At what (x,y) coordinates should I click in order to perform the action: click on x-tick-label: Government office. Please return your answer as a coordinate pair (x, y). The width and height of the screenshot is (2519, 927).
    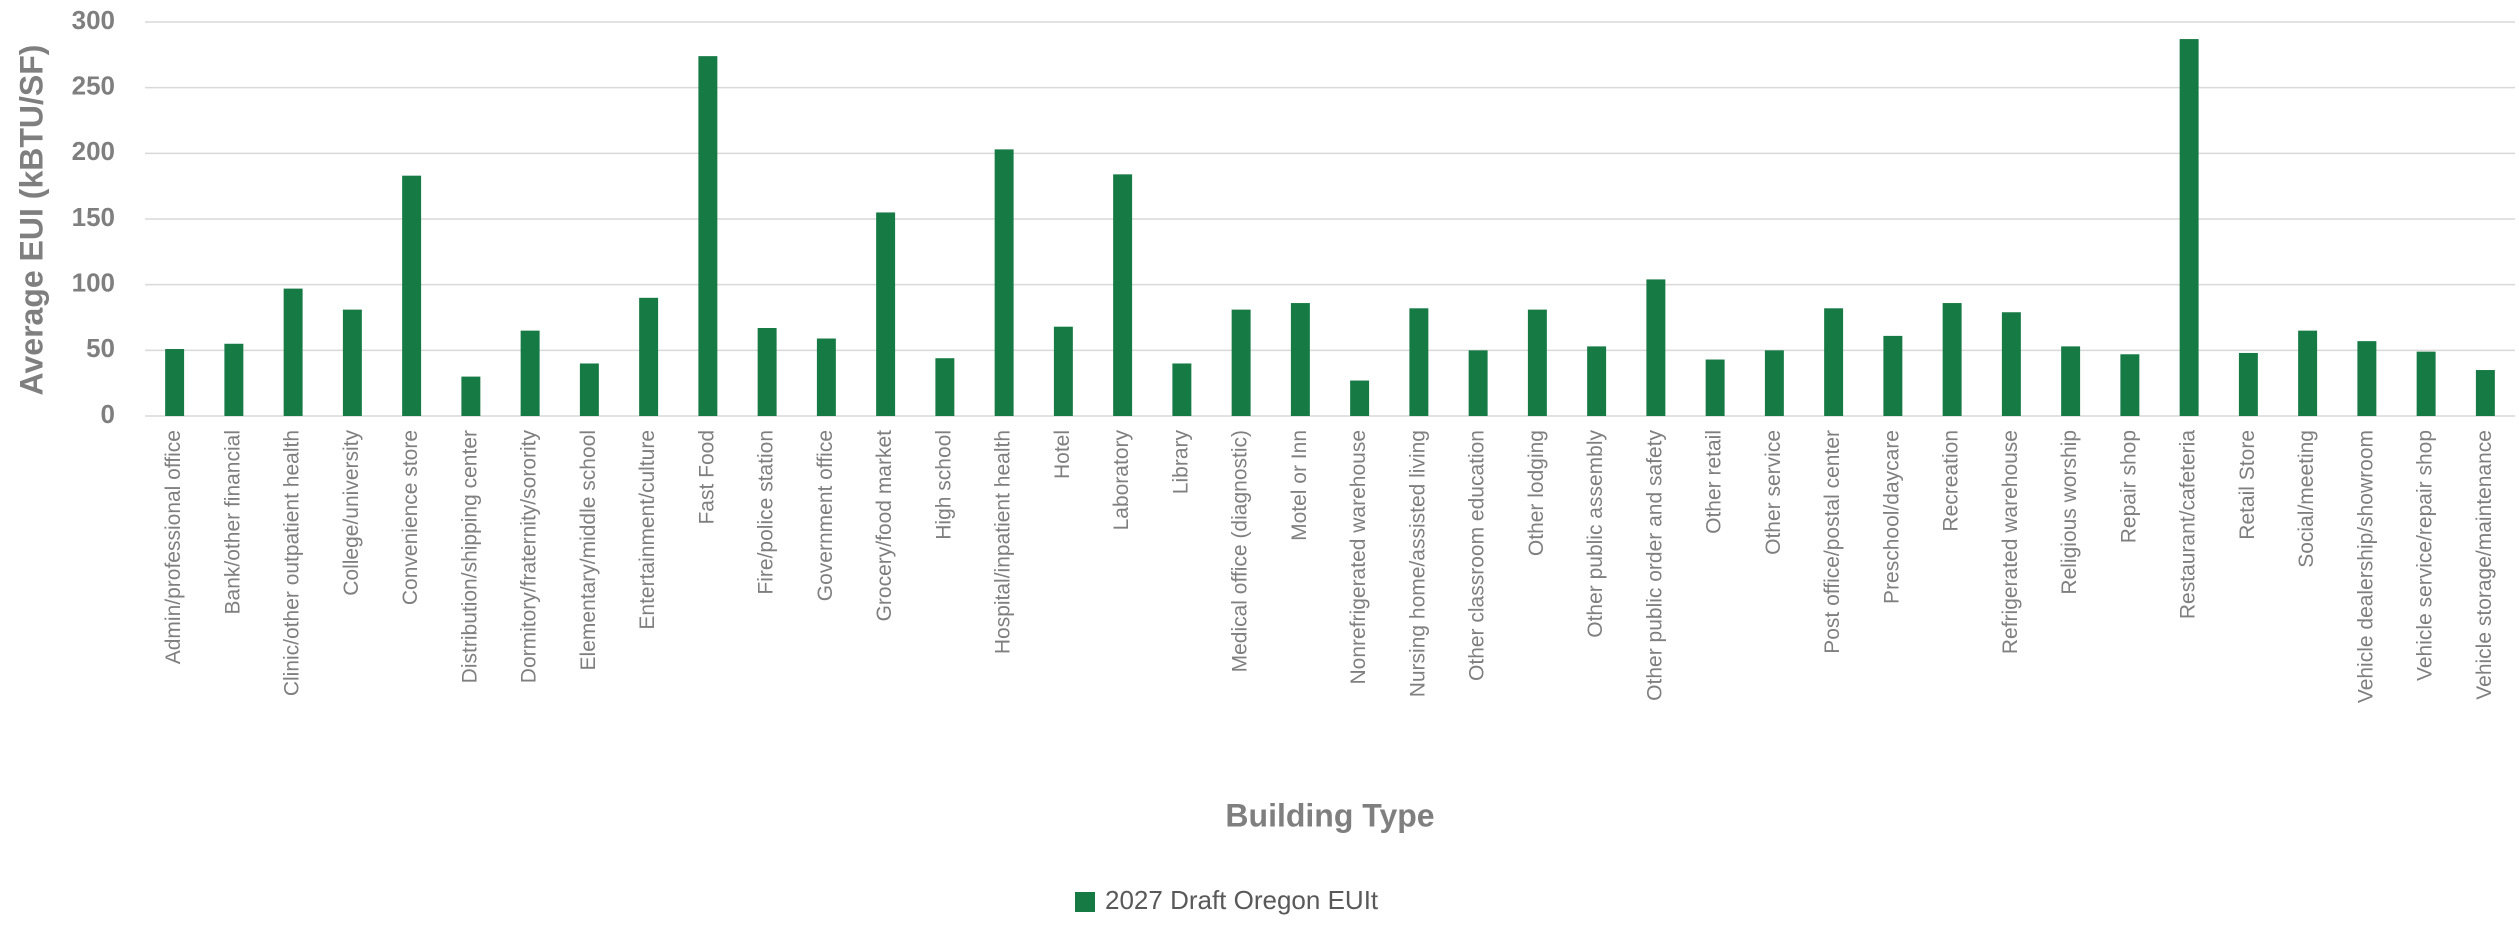
    Looking at the image, I should click on (825, 515).